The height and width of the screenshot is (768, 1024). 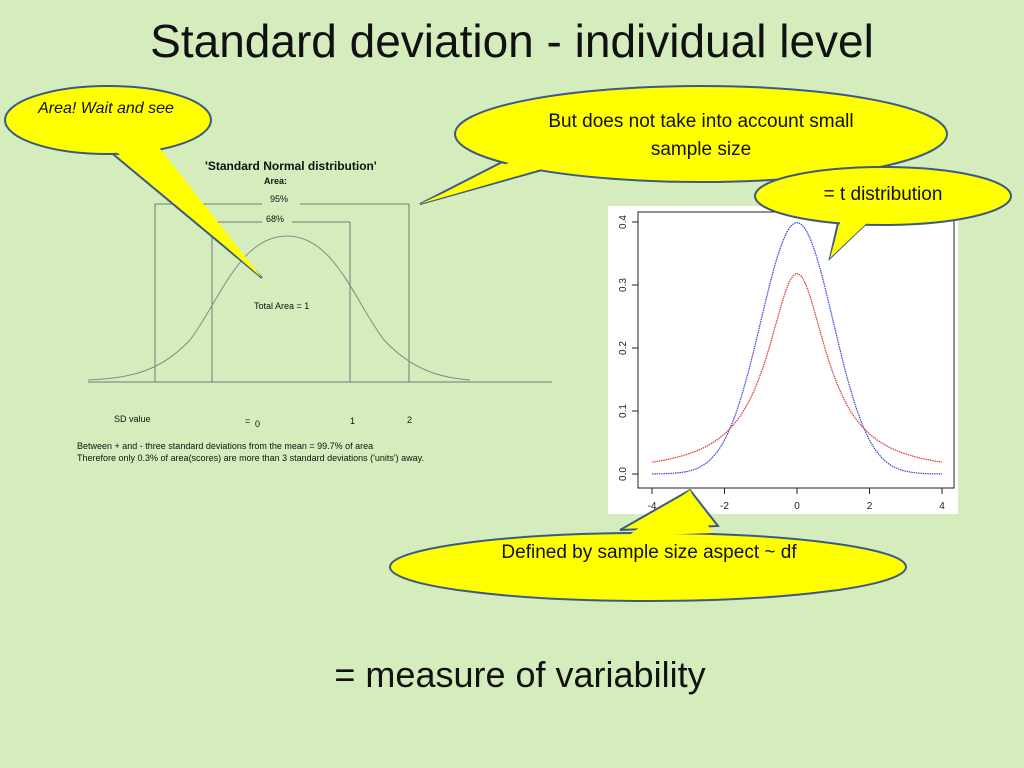 What do you see at coordinates (942, 506) in the screenshot?
I see `x-tick-label: 4` at bounding box center [942, 506].